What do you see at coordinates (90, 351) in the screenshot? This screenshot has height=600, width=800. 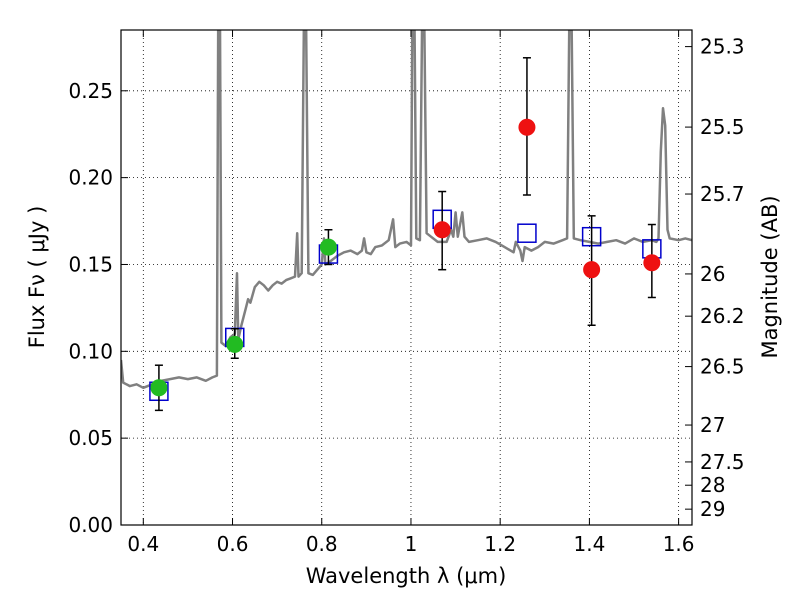 I see `y-tick-label: 0.10` at bounding box center [90, 351].